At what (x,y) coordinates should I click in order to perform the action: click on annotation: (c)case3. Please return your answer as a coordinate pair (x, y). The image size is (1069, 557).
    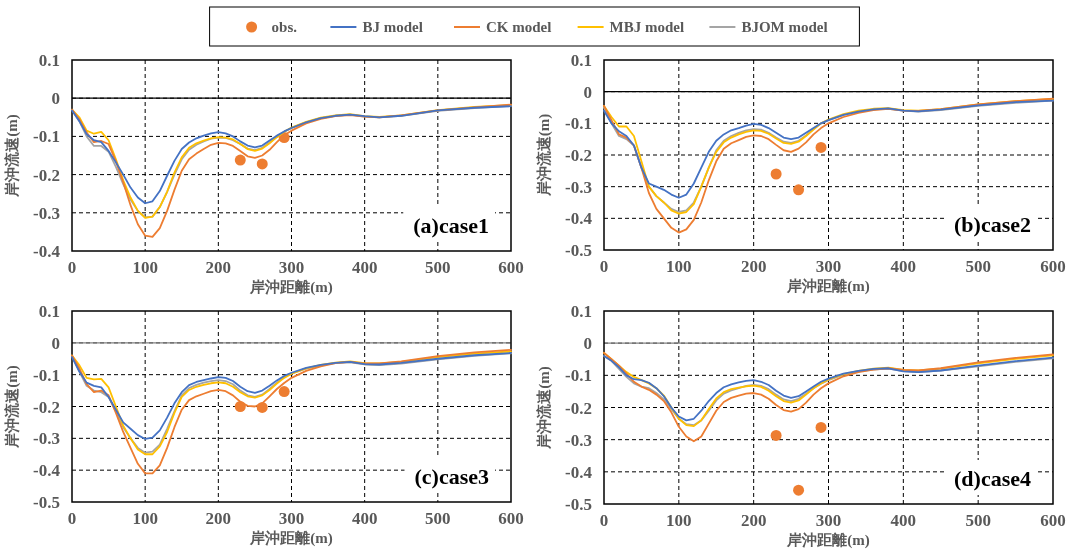
    Looking at the image, I should click on (451, 476).